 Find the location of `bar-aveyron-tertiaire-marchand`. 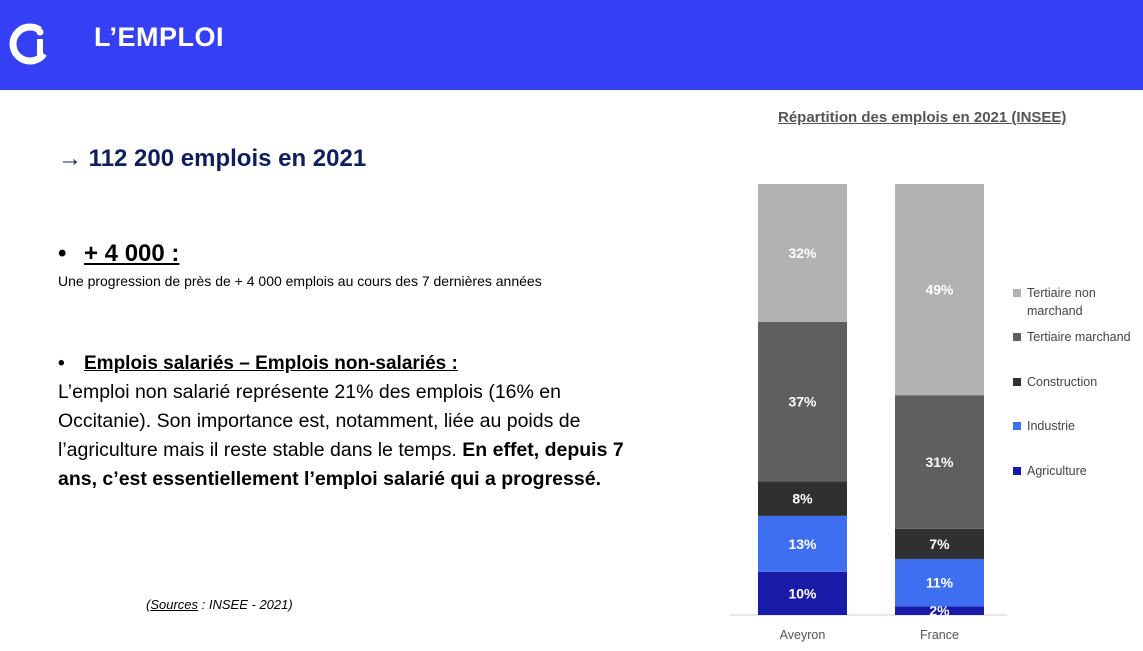

bar-aveyron-tertiaire-marchand is located at coordinates (802, 401).